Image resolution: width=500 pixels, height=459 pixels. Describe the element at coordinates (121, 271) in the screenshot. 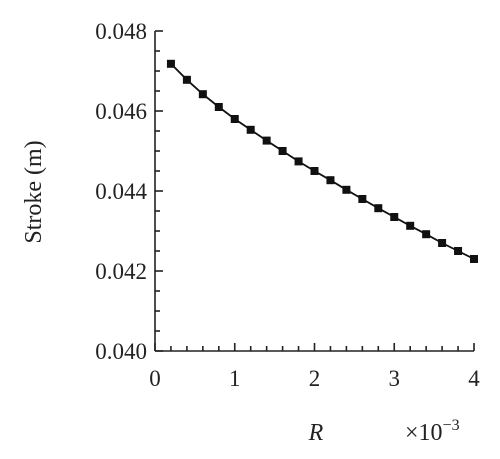

I see `y-tick-label: 0.042` at that location.